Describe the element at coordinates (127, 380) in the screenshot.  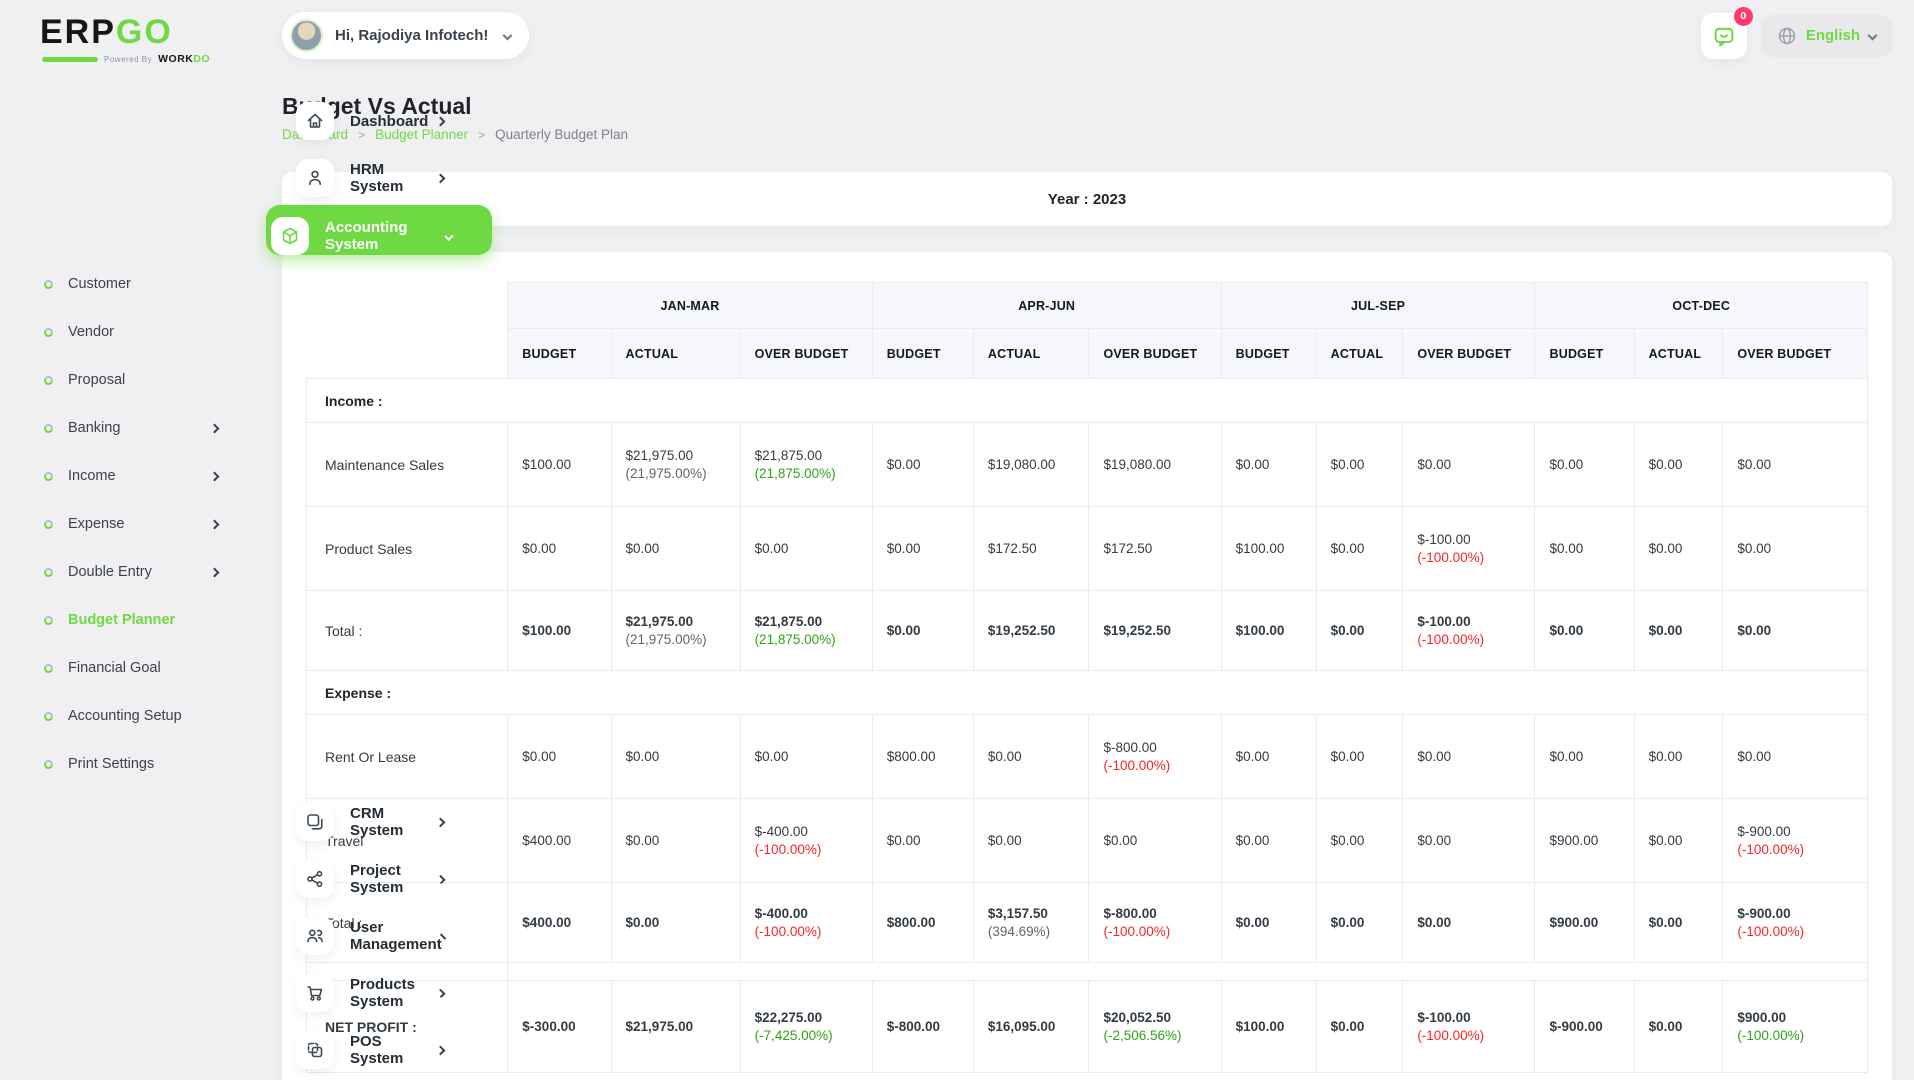
I see `sidebar-item-proposal: Proposal` at that location.